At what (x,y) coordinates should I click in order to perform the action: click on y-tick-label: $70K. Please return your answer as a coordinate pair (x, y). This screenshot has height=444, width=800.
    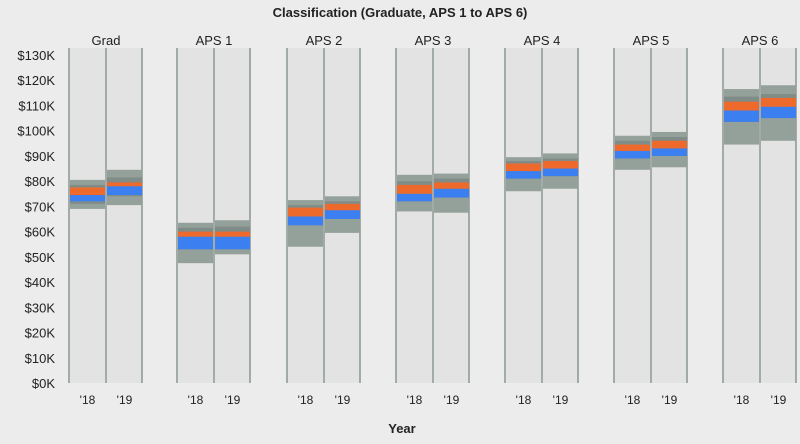
    Looking at the image, I should click on (40, 206).